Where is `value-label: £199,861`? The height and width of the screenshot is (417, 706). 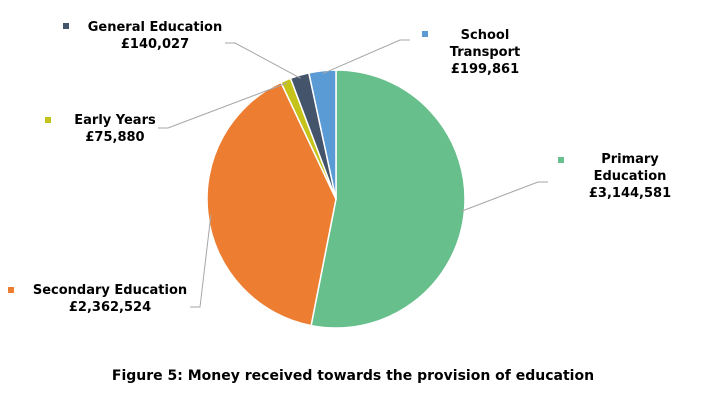 value-label: £199,861 is located at coordinates (485, 69).